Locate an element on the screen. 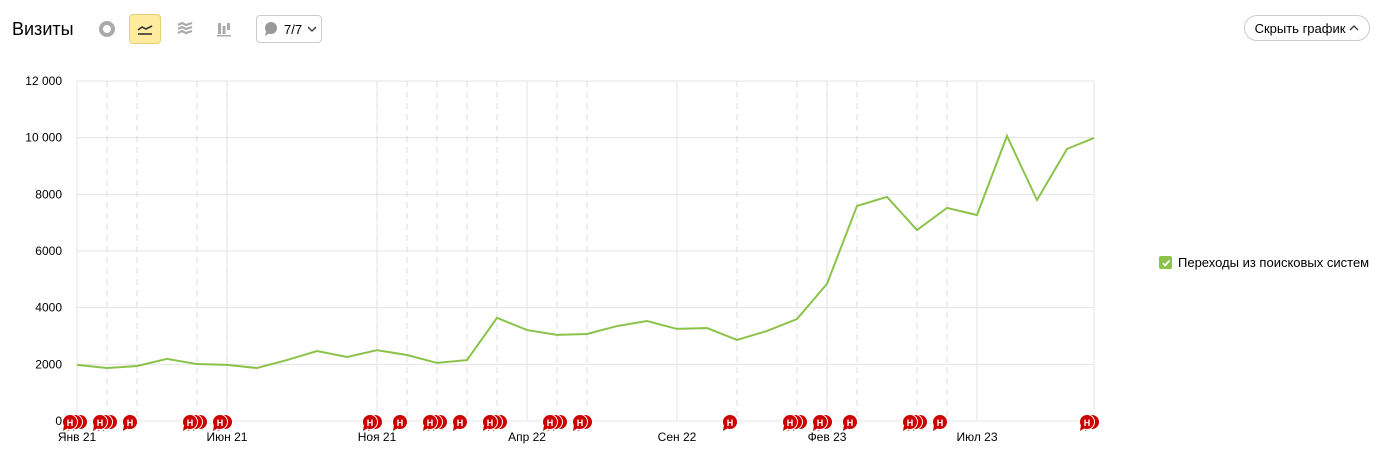  legend-checkbox is located at coordinates (1165, 262).